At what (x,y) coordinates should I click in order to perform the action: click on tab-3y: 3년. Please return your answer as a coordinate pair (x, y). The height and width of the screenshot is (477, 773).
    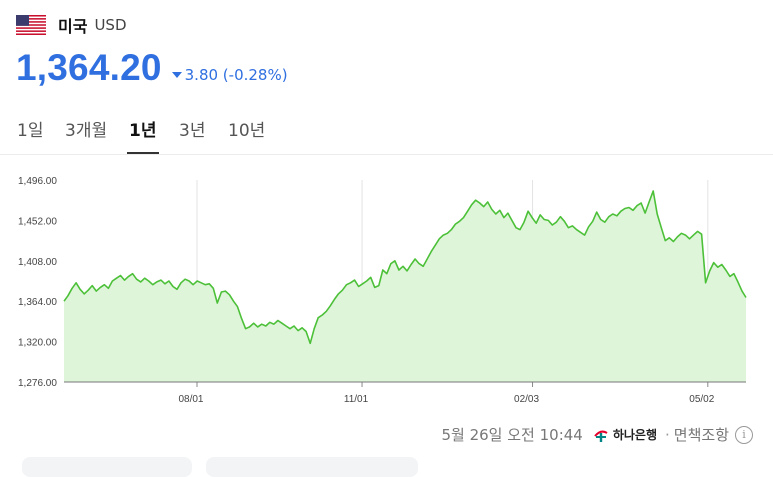
    Looking at the image, I should click on (192, 131).